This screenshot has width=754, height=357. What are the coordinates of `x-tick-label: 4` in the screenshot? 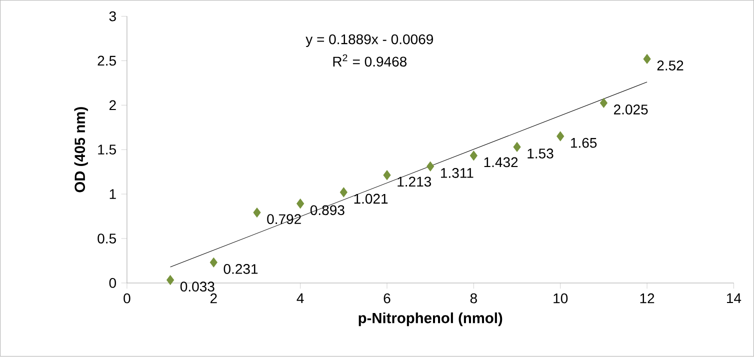 It's located at (300, 299).